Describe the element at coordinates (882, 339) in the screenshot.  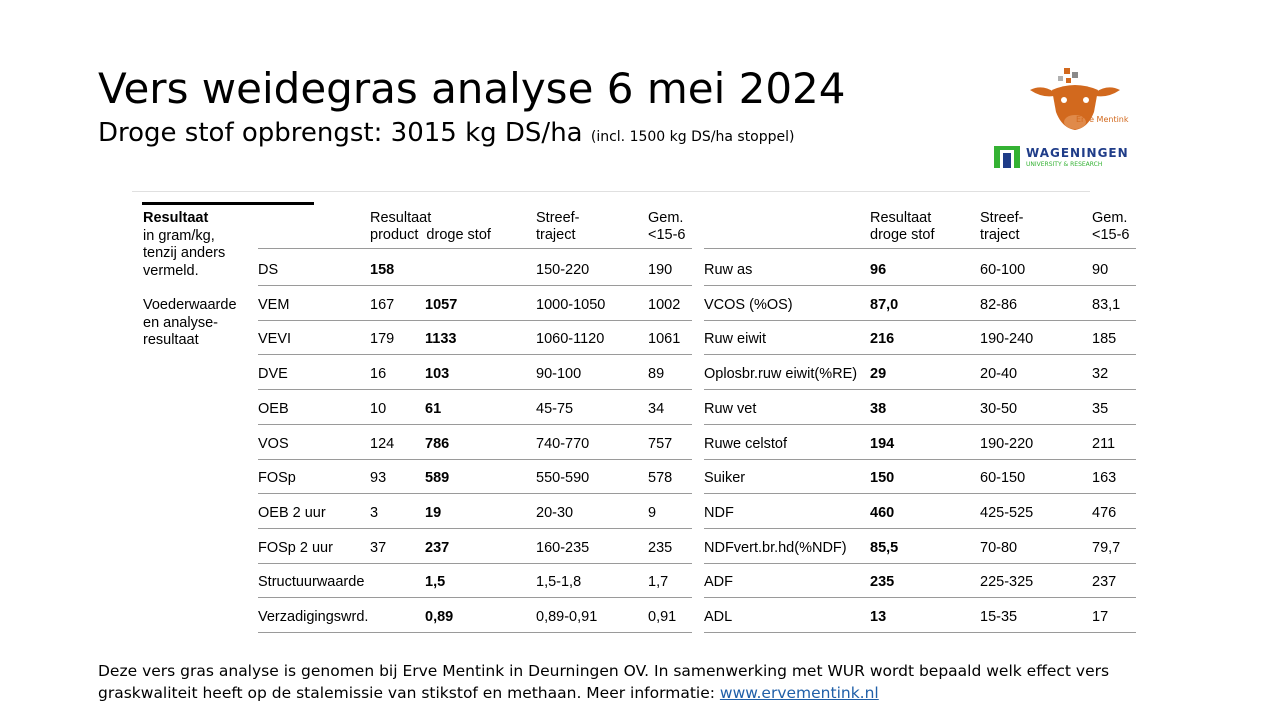
I see `right-row-drystof: 216` at that location.